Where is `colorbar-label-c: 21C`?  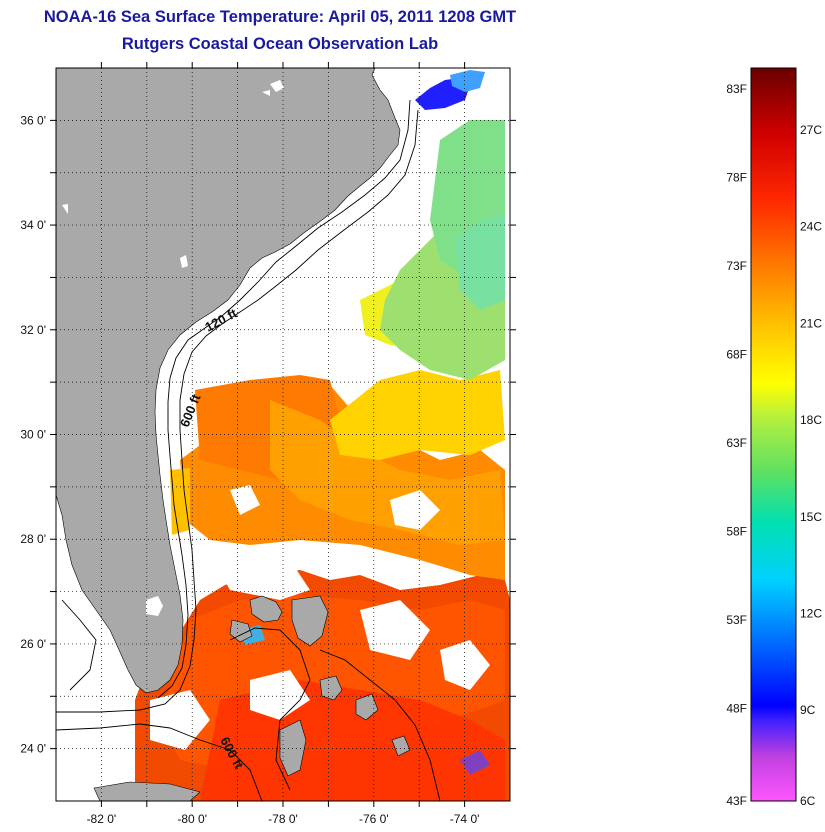 colorbar-label-c: 21C is located at coordinates (811, 323).